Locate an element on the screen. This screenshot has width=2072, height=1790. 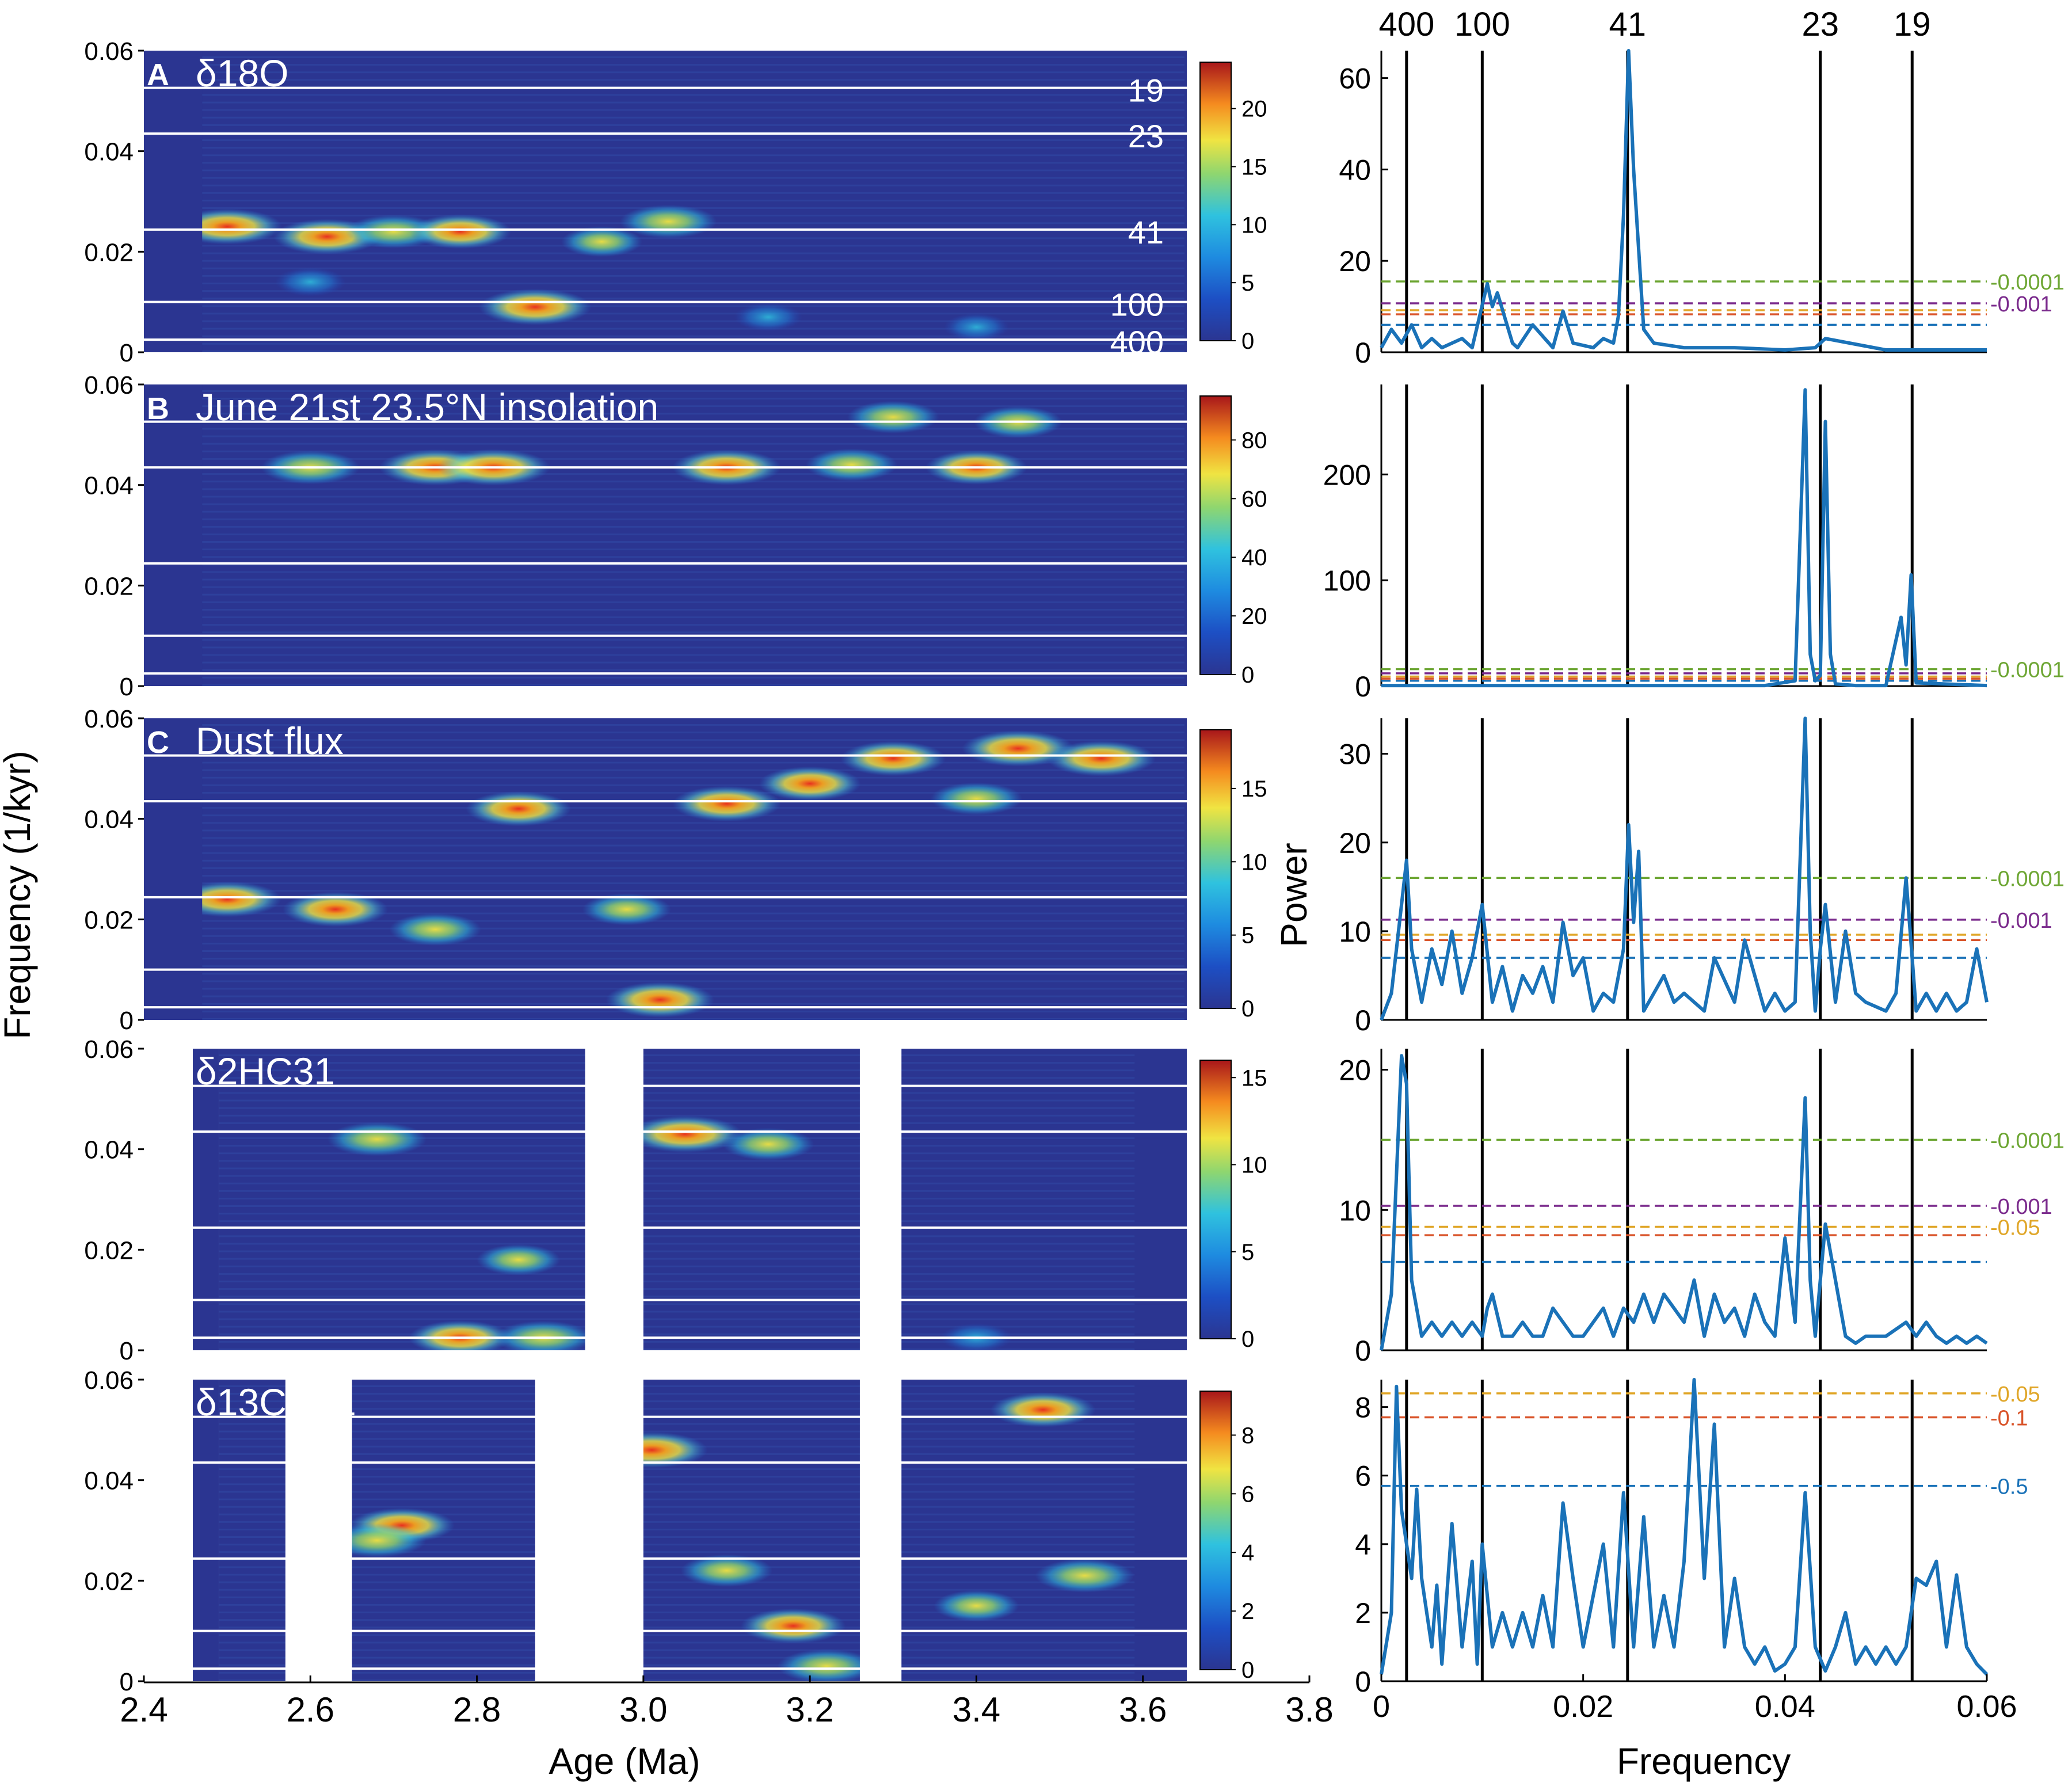
right-y-axis-label: Power is located at coordinates (1294, 895).